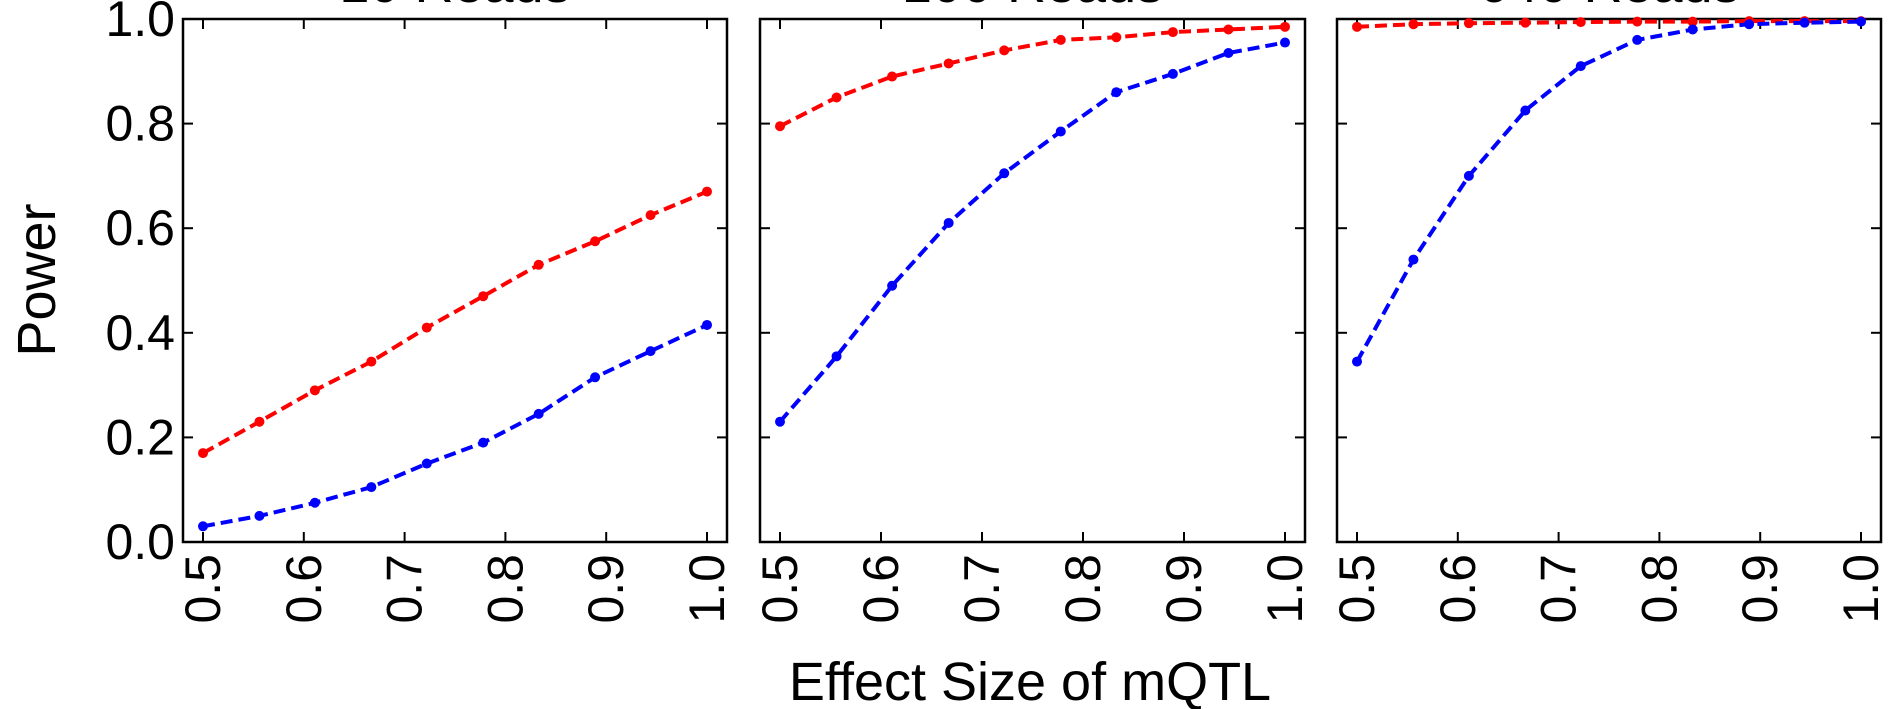 The width and height of the screenshot is (1889, 709). Describe the element at coordinates (140, 542) in the screenshot. I see `y-tick-label: 0.0` at that location.